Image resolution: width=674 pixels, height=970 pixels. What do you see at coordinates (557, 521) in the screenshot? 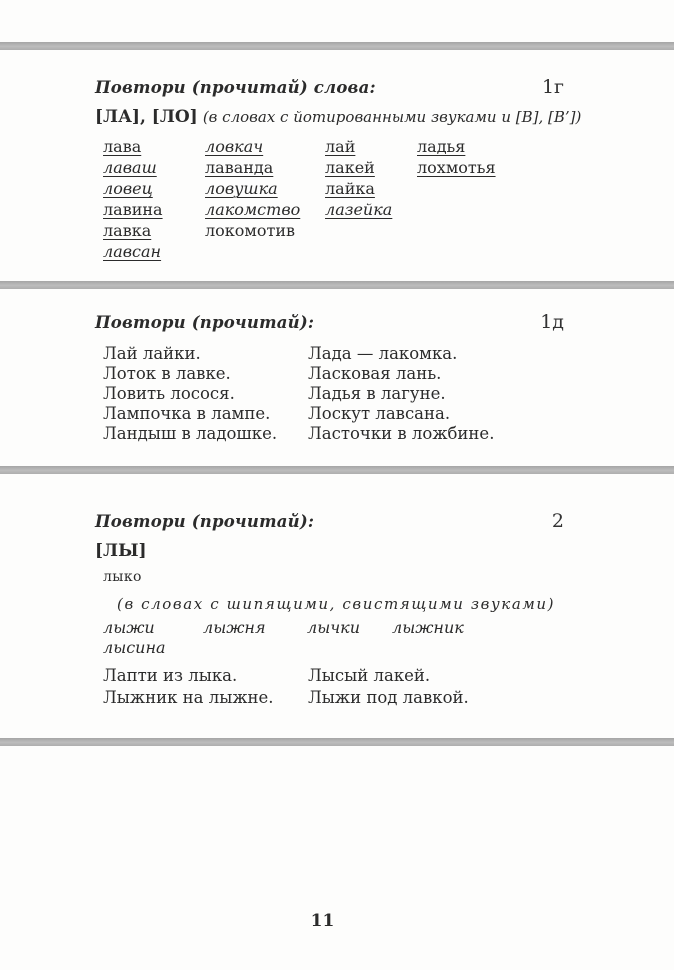
I see `exercise-number: 2` at bounding box center [557, 521].